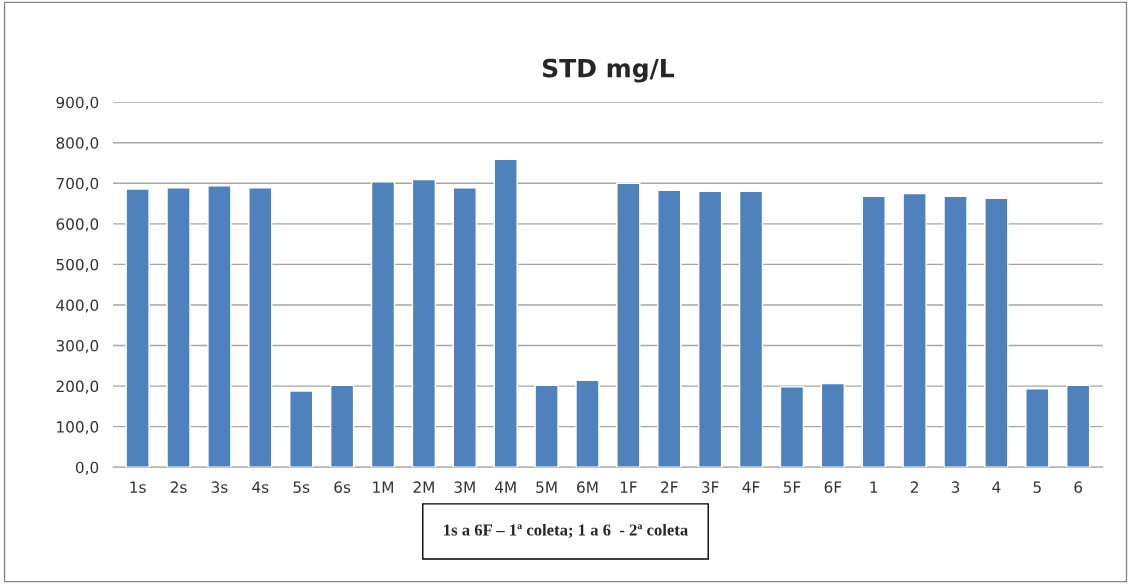 The width and height of the screenshot is (1131, 584). What do you see at coordinates (874, 487) in the screenshot?
I see `x-tick-label: 1` at bounding box center [874, 487].